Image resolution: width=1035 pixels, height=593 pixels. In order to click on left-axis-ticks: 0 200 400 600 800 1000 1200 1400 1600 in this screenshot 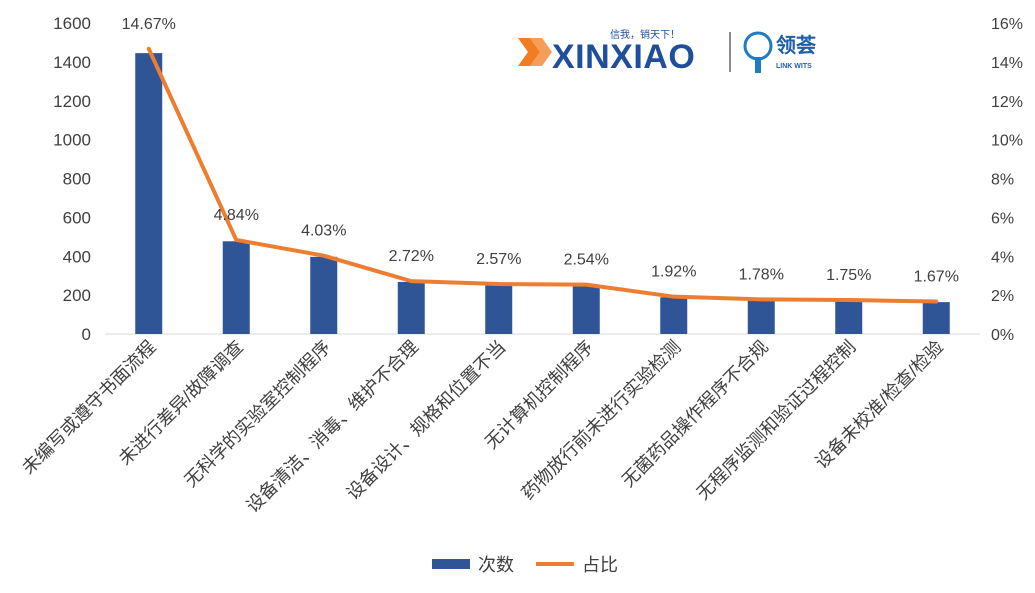, I will do `click(72, 179)`.